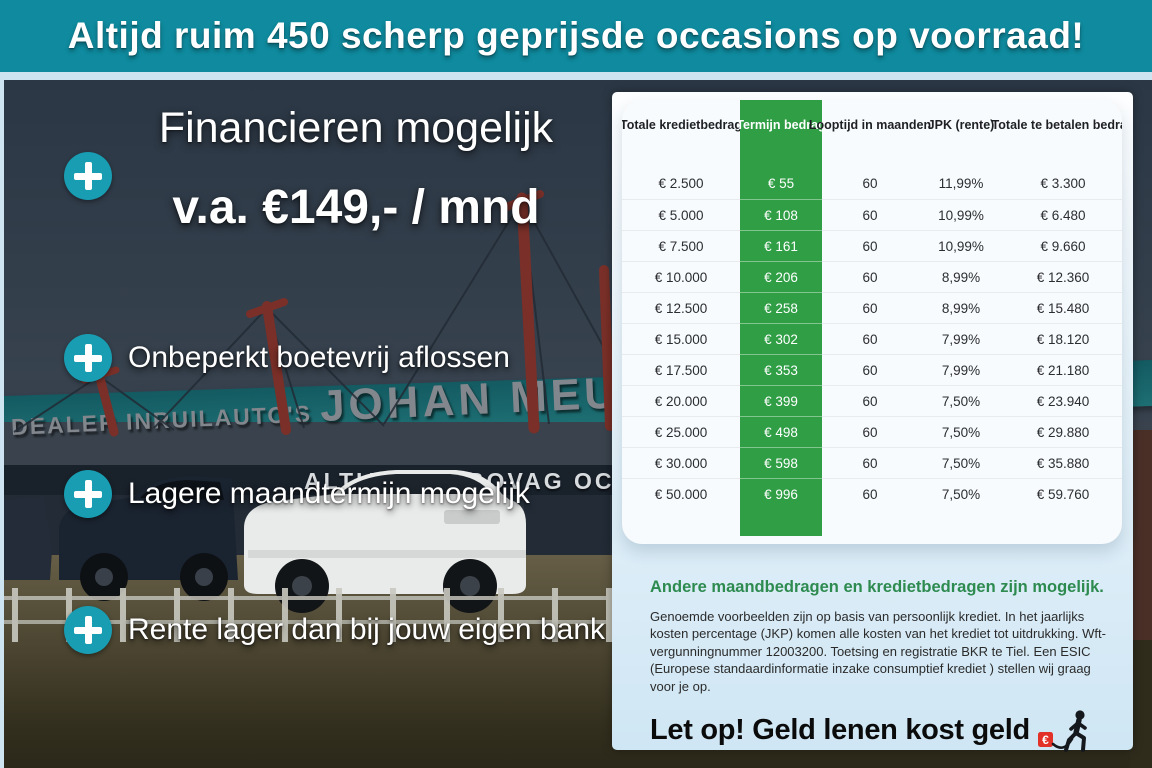  What do you see at coordinates (781, 276) in the screenshot?
I see `table-cell: € 206` at bounding box center [781, 276].